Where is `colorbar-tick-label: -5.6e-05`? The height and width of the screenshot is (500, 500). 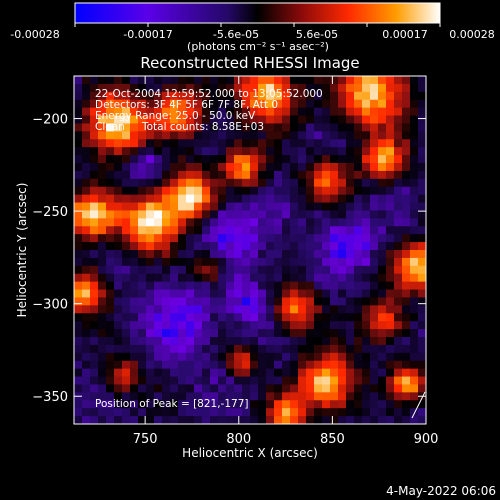 colorbar-tick-label: -5.6e-05 is located at coordinates (236, 34).